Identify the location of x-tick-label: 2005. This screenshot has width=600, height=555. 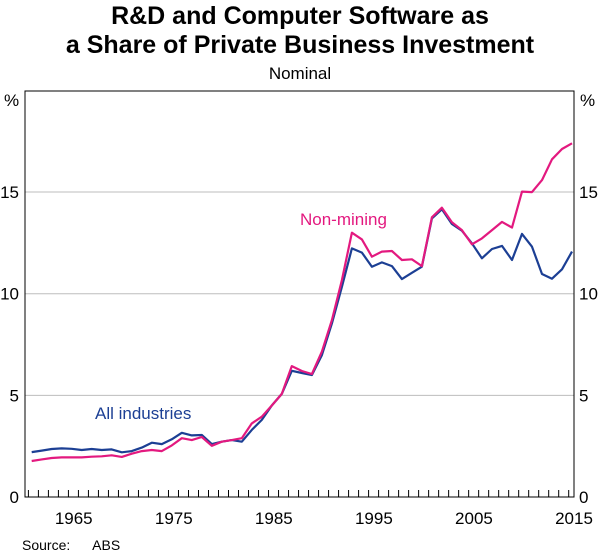
(474, 518).